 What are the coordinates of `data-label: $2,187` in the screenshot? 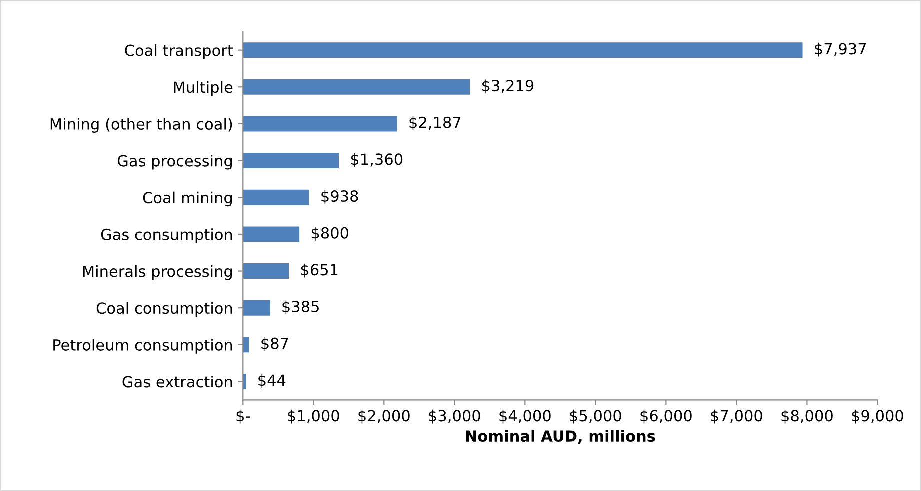 It's located at (435, 123).